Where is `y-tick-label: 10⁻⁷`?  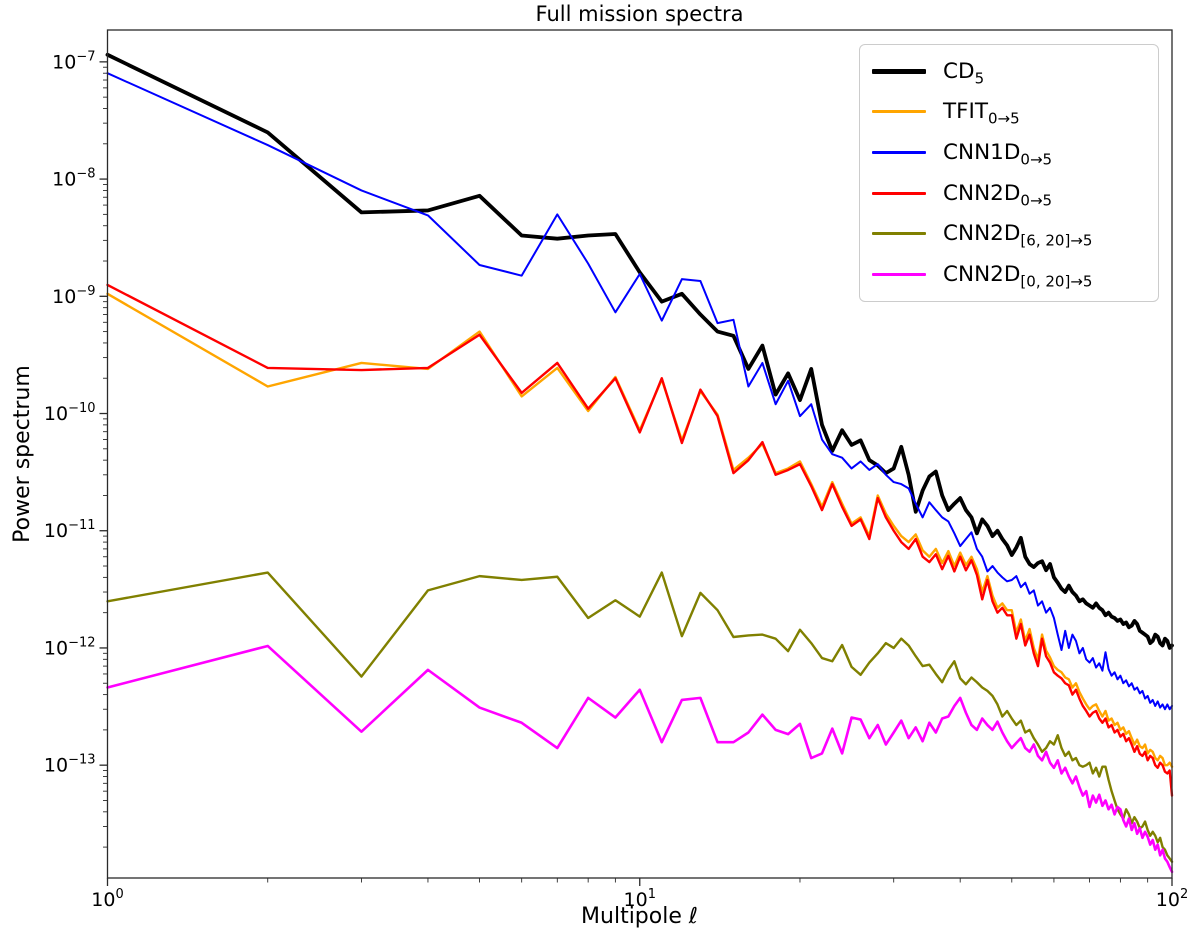 y-tick-label: 10⁻⁷ is located at coordinates (73, 61).